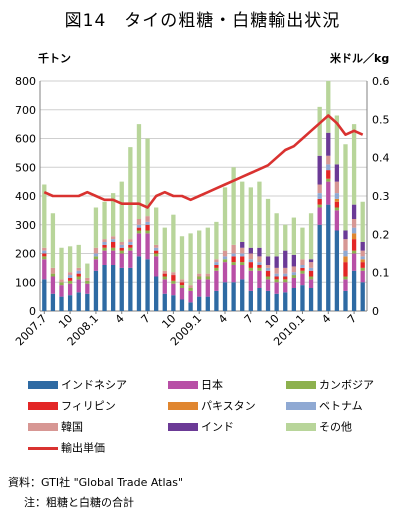 This screenshot has width=405, height=516. I want to click on legend-item: フィリピン, so click(72, 405).